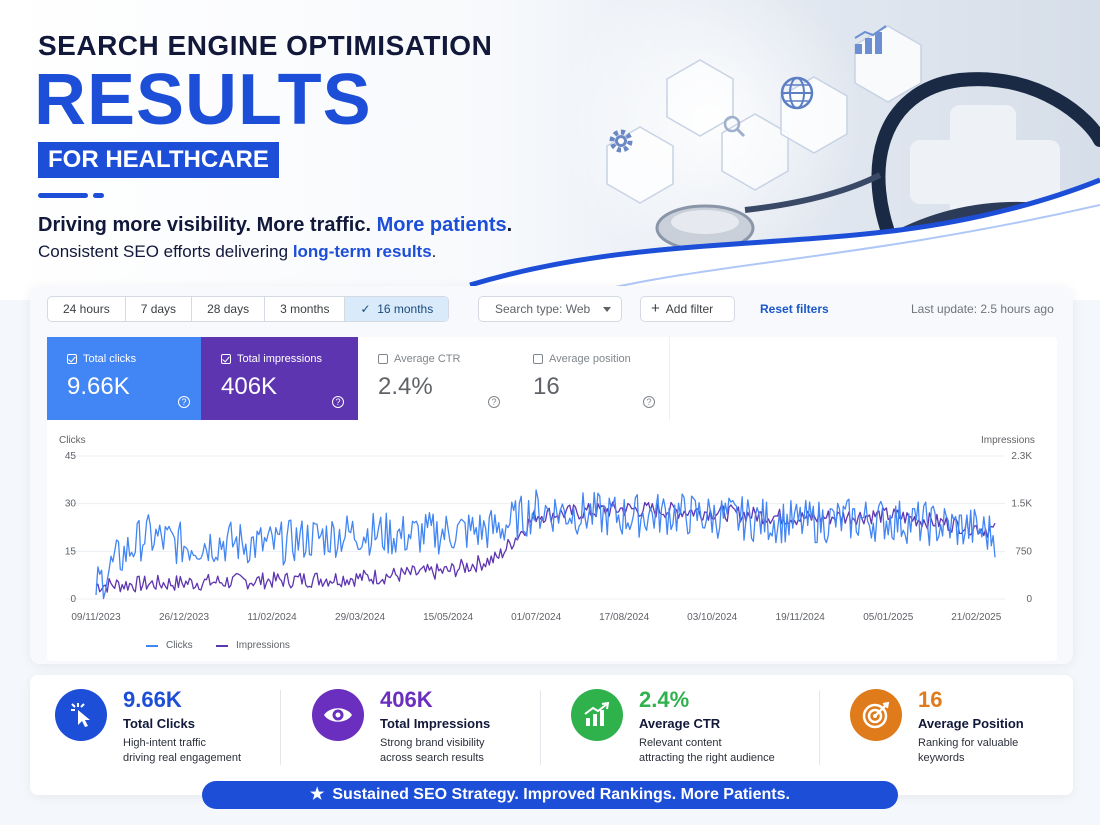 The height and width of the screenshot is (825, 1100). I want to click on hero-title-line1: SEARCH ENGINE OPTIMISATION, so click(265, 45).